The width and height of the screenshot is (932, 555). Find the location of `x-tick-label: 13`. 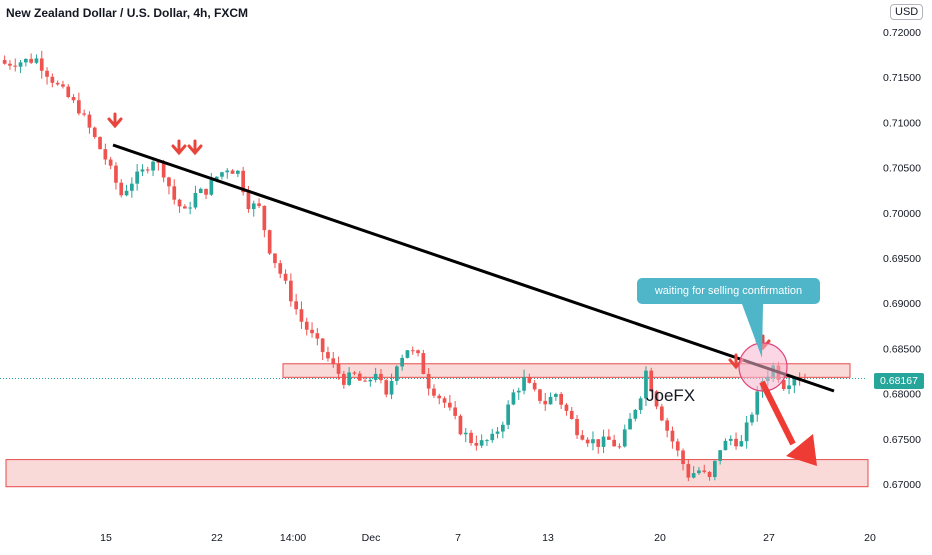

x-tick-label: 13 is located at coordinates (548, 538).